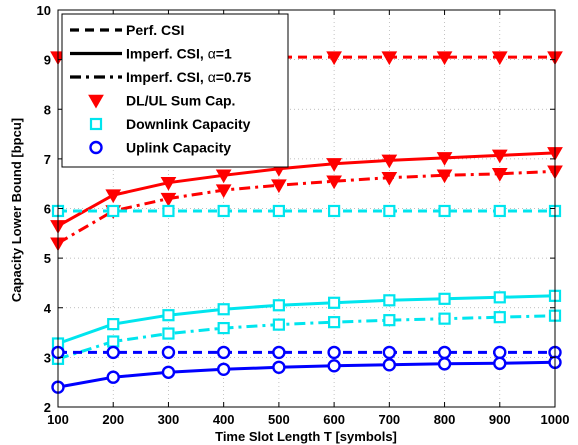 Image resolution: width=578 pixels, height=445 pixels. I want to click on legend-label: Perf. CSI, so click(155, 30).